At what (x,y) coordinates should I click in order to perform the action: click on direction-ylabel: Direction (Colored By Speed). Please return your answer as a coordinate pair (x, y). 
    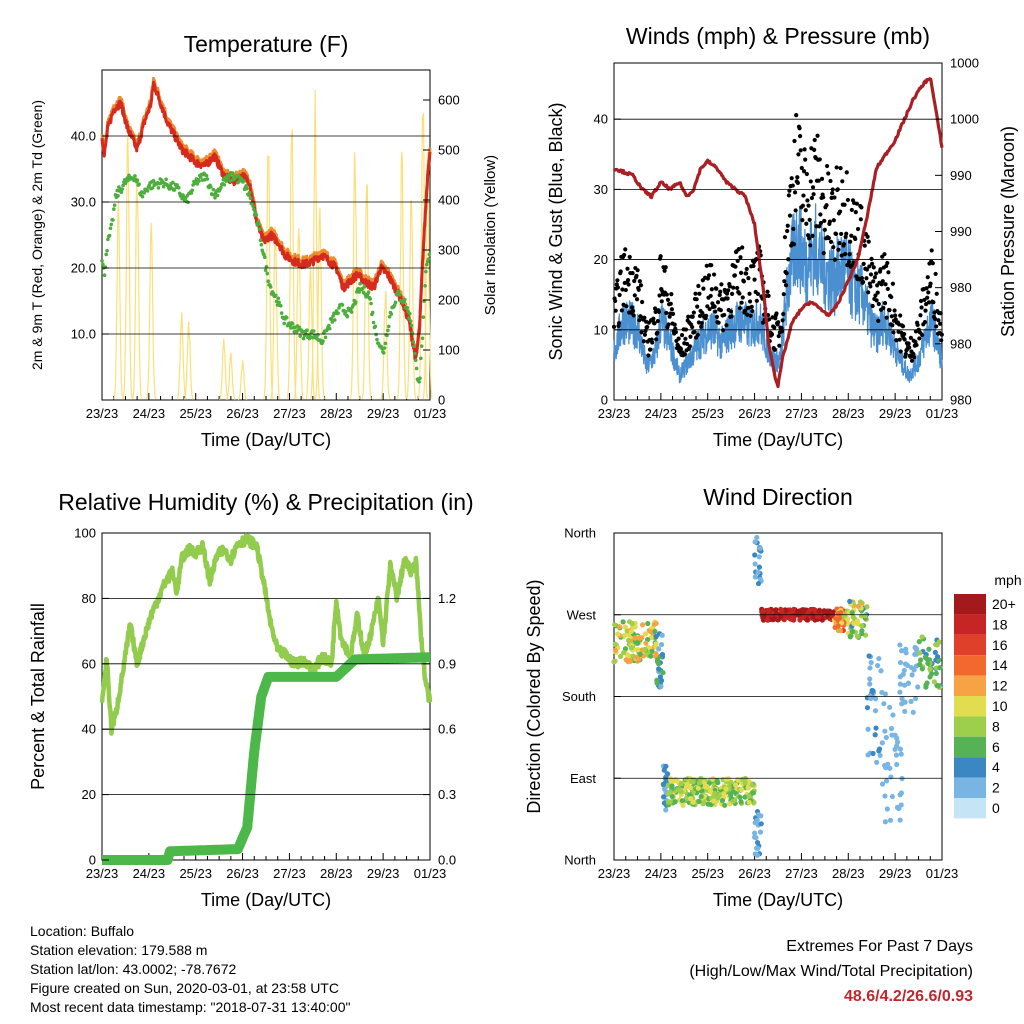
    Looking at the image, I should click on (534, 696).